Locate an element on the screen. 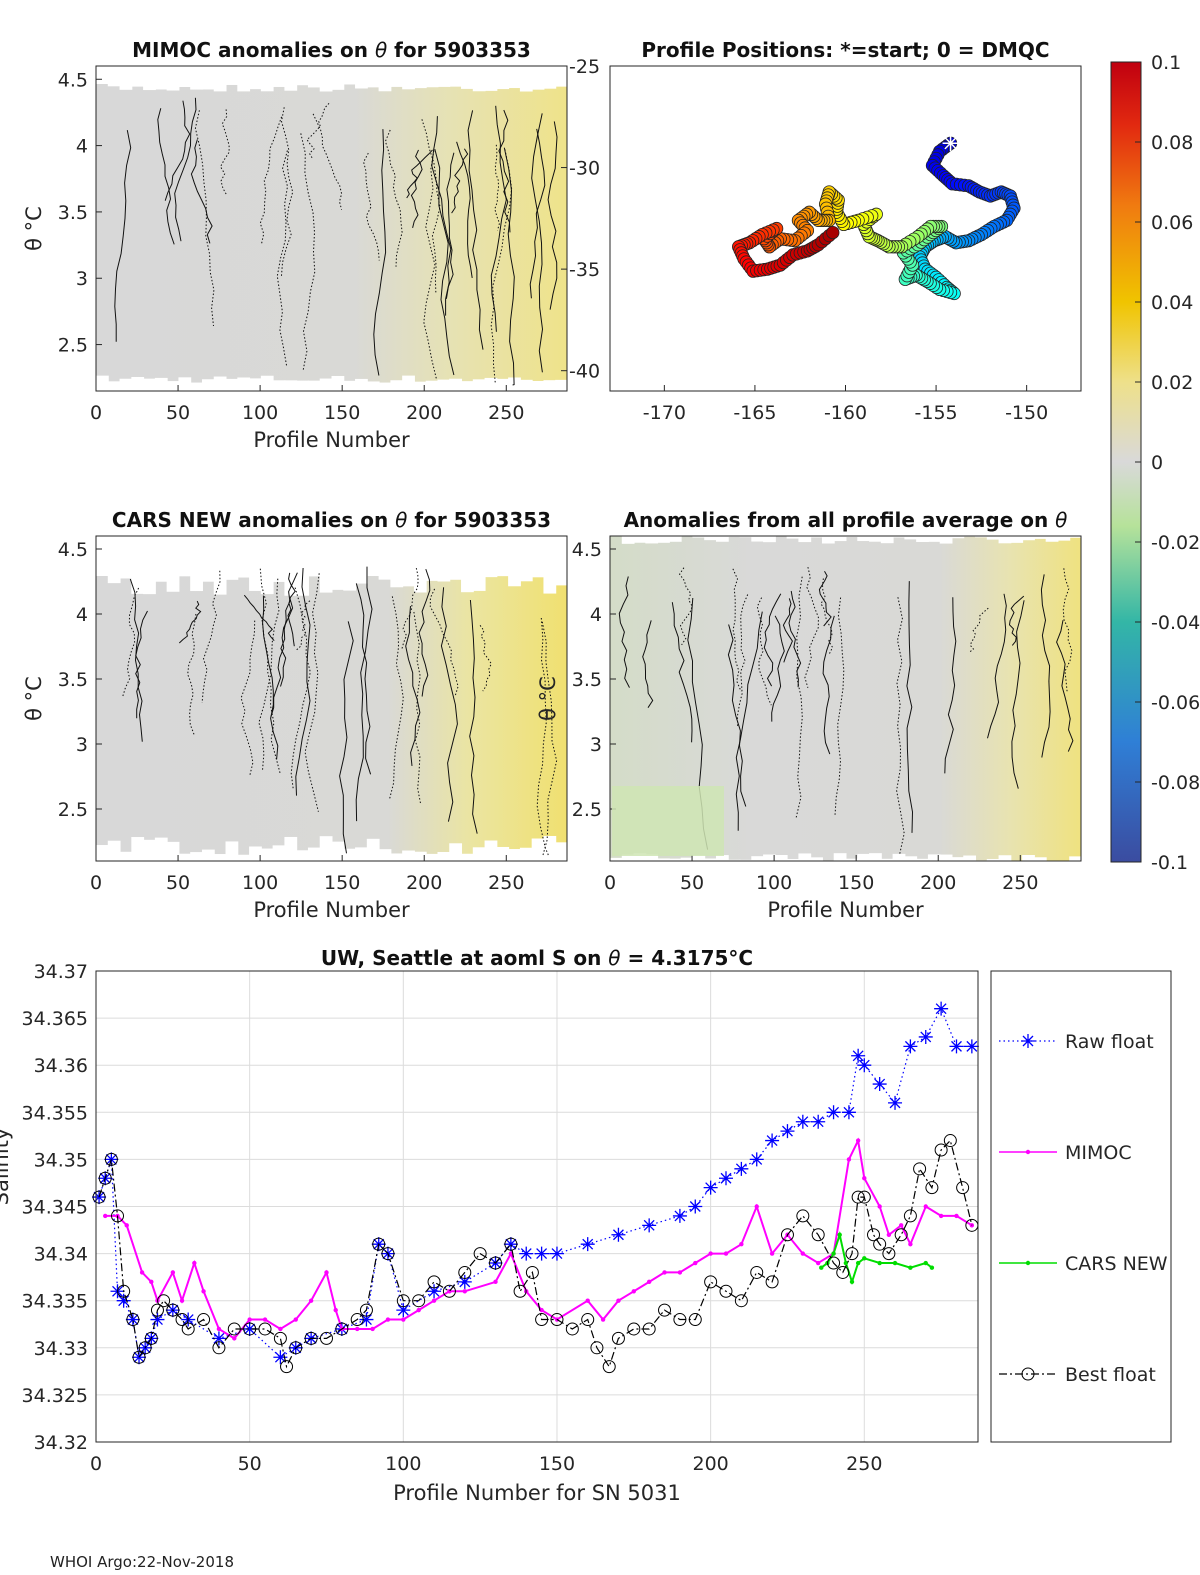 The width and height of the screenshot is (1200, 1575). x-tick-label: 50 is located at coordinates (178, 883).